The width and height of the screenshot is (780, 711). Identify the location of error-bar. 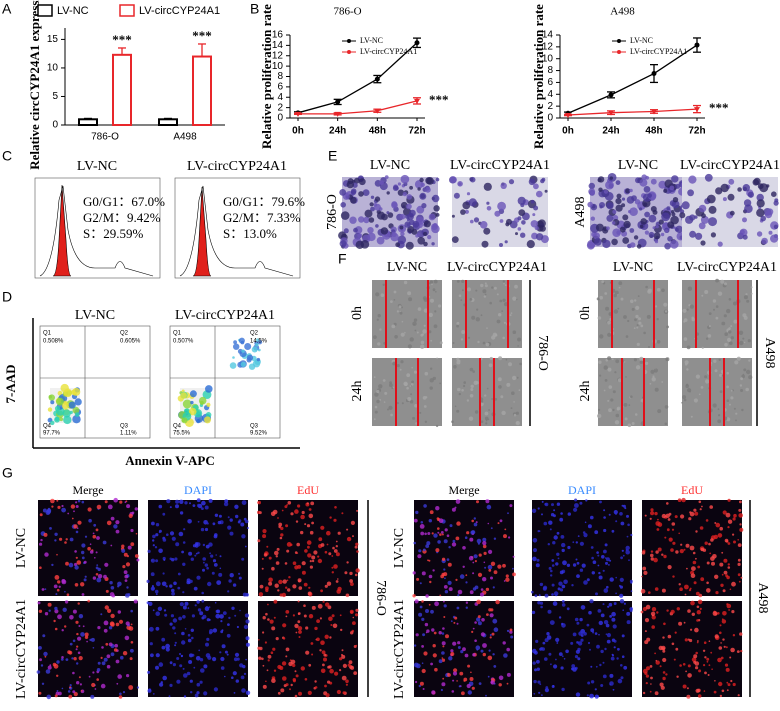
(202, 50).